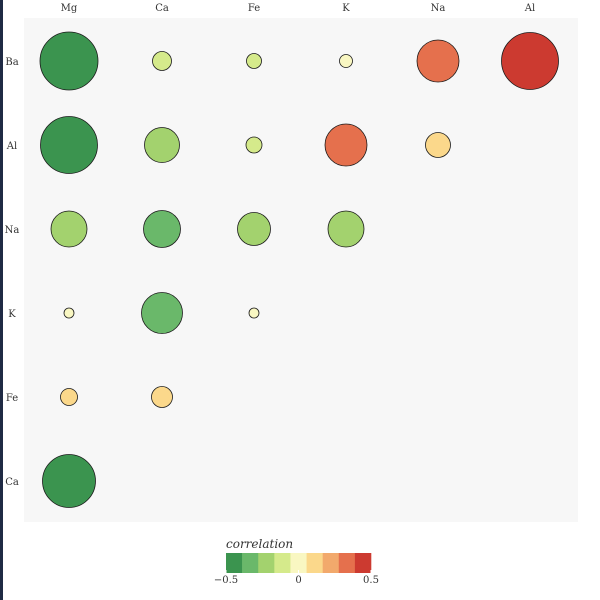 The width and height of the screenshot is (600, 600). What do you see at coordinates (298, 8) in the screenshot?
I see `column-labels: Mg Ca Fe K Na Al` at bounding box center [298, 8].